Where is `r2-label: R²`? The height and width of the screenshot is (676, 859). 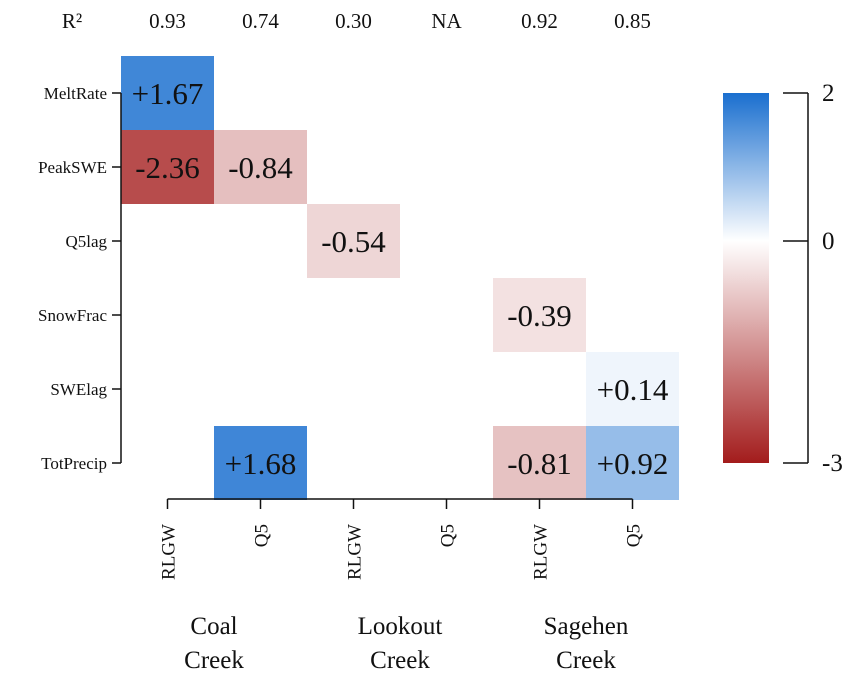
r2-label: R² is located at coordinates (72, 21).